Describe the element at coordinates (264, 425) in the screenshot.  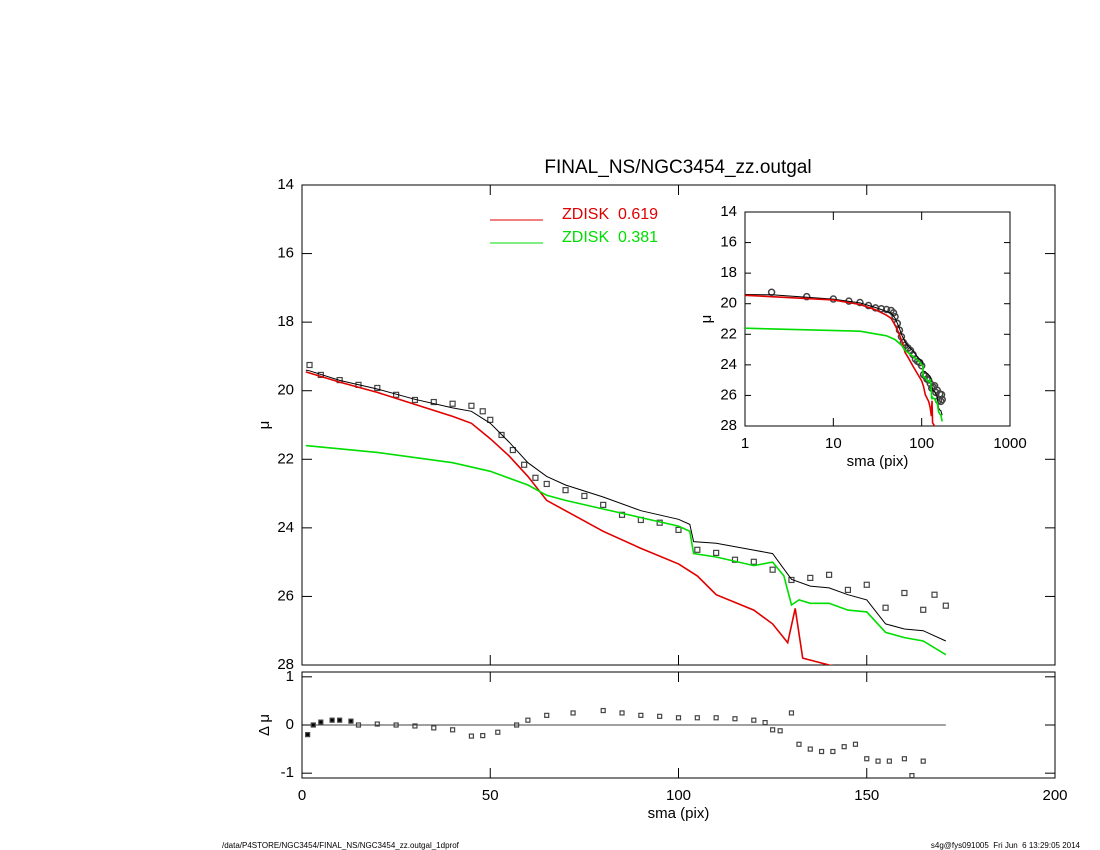
I see `y-axis-label: μ` at that location.